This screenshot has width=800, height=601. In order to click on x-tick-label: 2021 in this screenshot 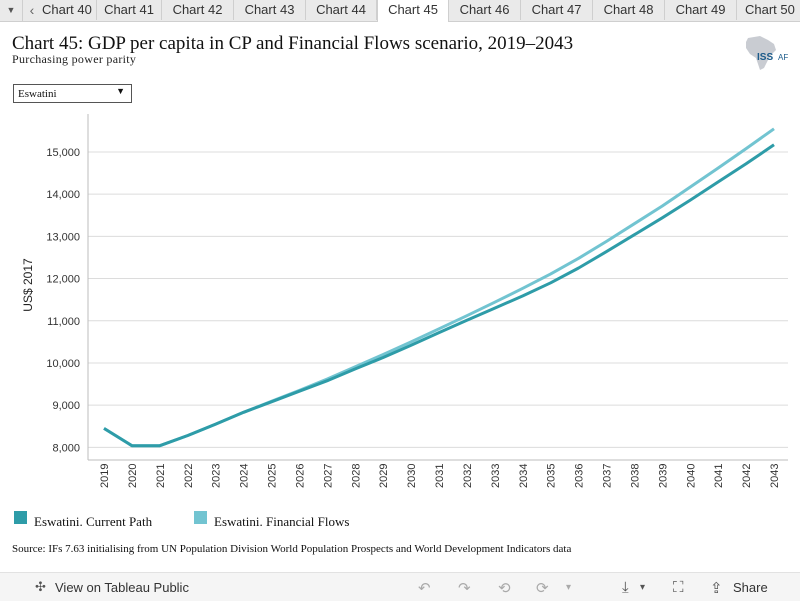, I will do `click(161, 476)`.